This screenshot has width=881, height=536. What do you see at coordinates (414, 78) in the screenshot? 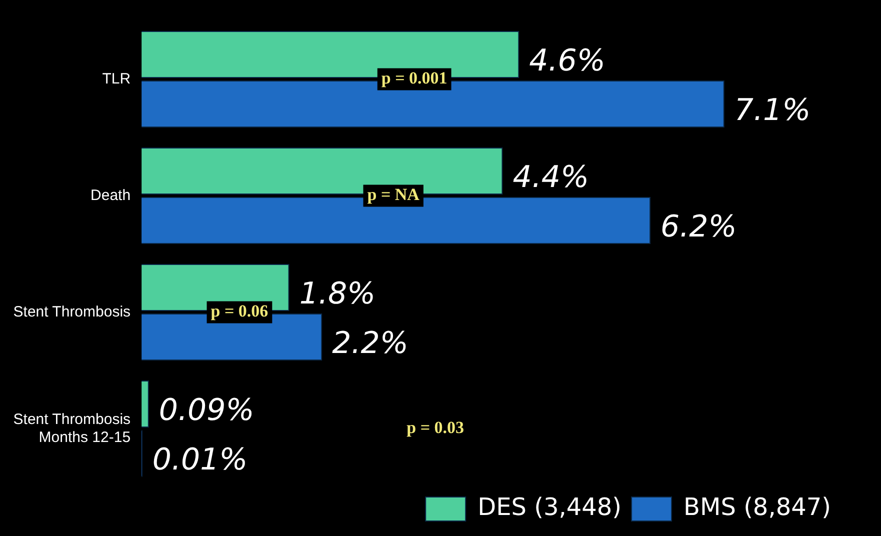
I see `annotation: p = 0.001` at bounding box center [414, 78].